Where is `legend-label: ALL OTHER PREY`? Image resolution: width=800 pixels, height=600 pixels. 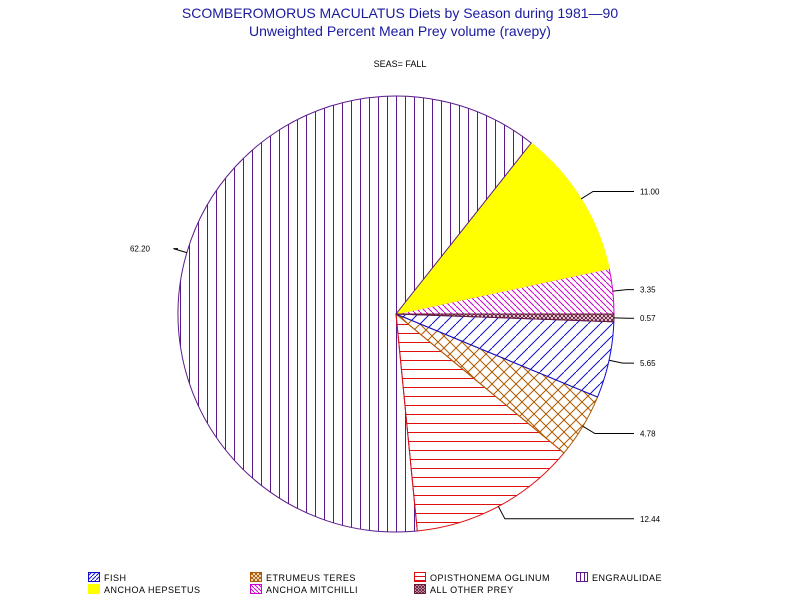 legend-label: ALL OTHER PREY is located at coordinates (472, 590).